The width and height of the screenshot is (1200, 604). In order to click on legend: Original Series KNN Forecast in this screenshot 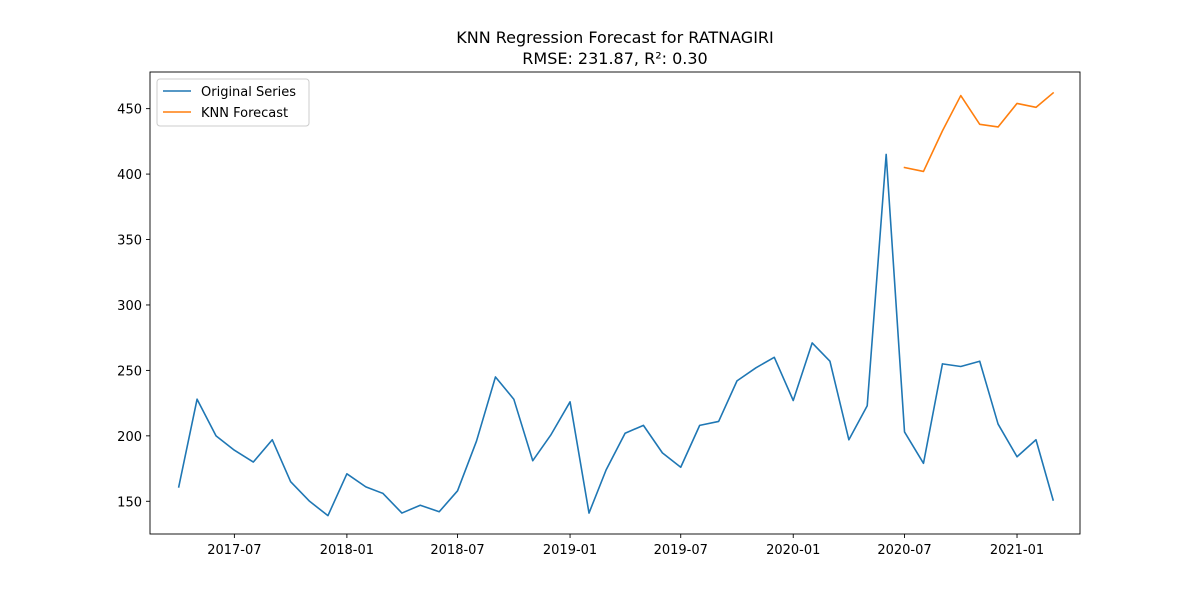, I will do `click(233, 102)`.